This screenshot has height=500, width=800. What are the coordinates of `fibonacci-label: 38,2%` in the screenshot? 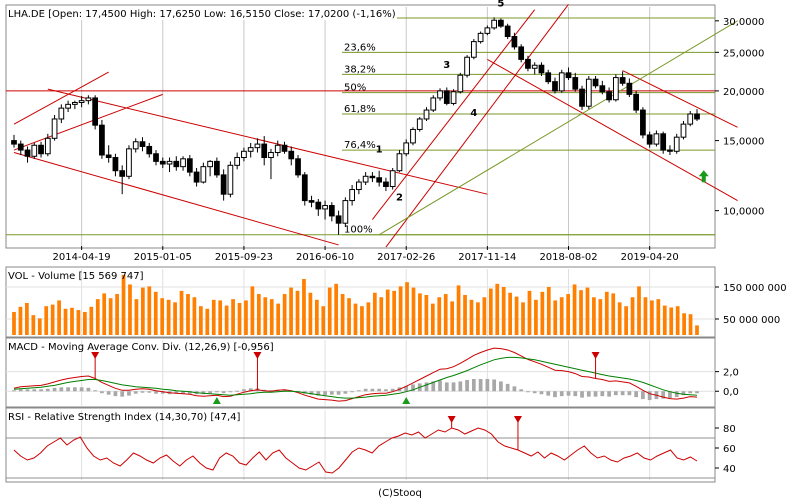 It's located at (360, 69).